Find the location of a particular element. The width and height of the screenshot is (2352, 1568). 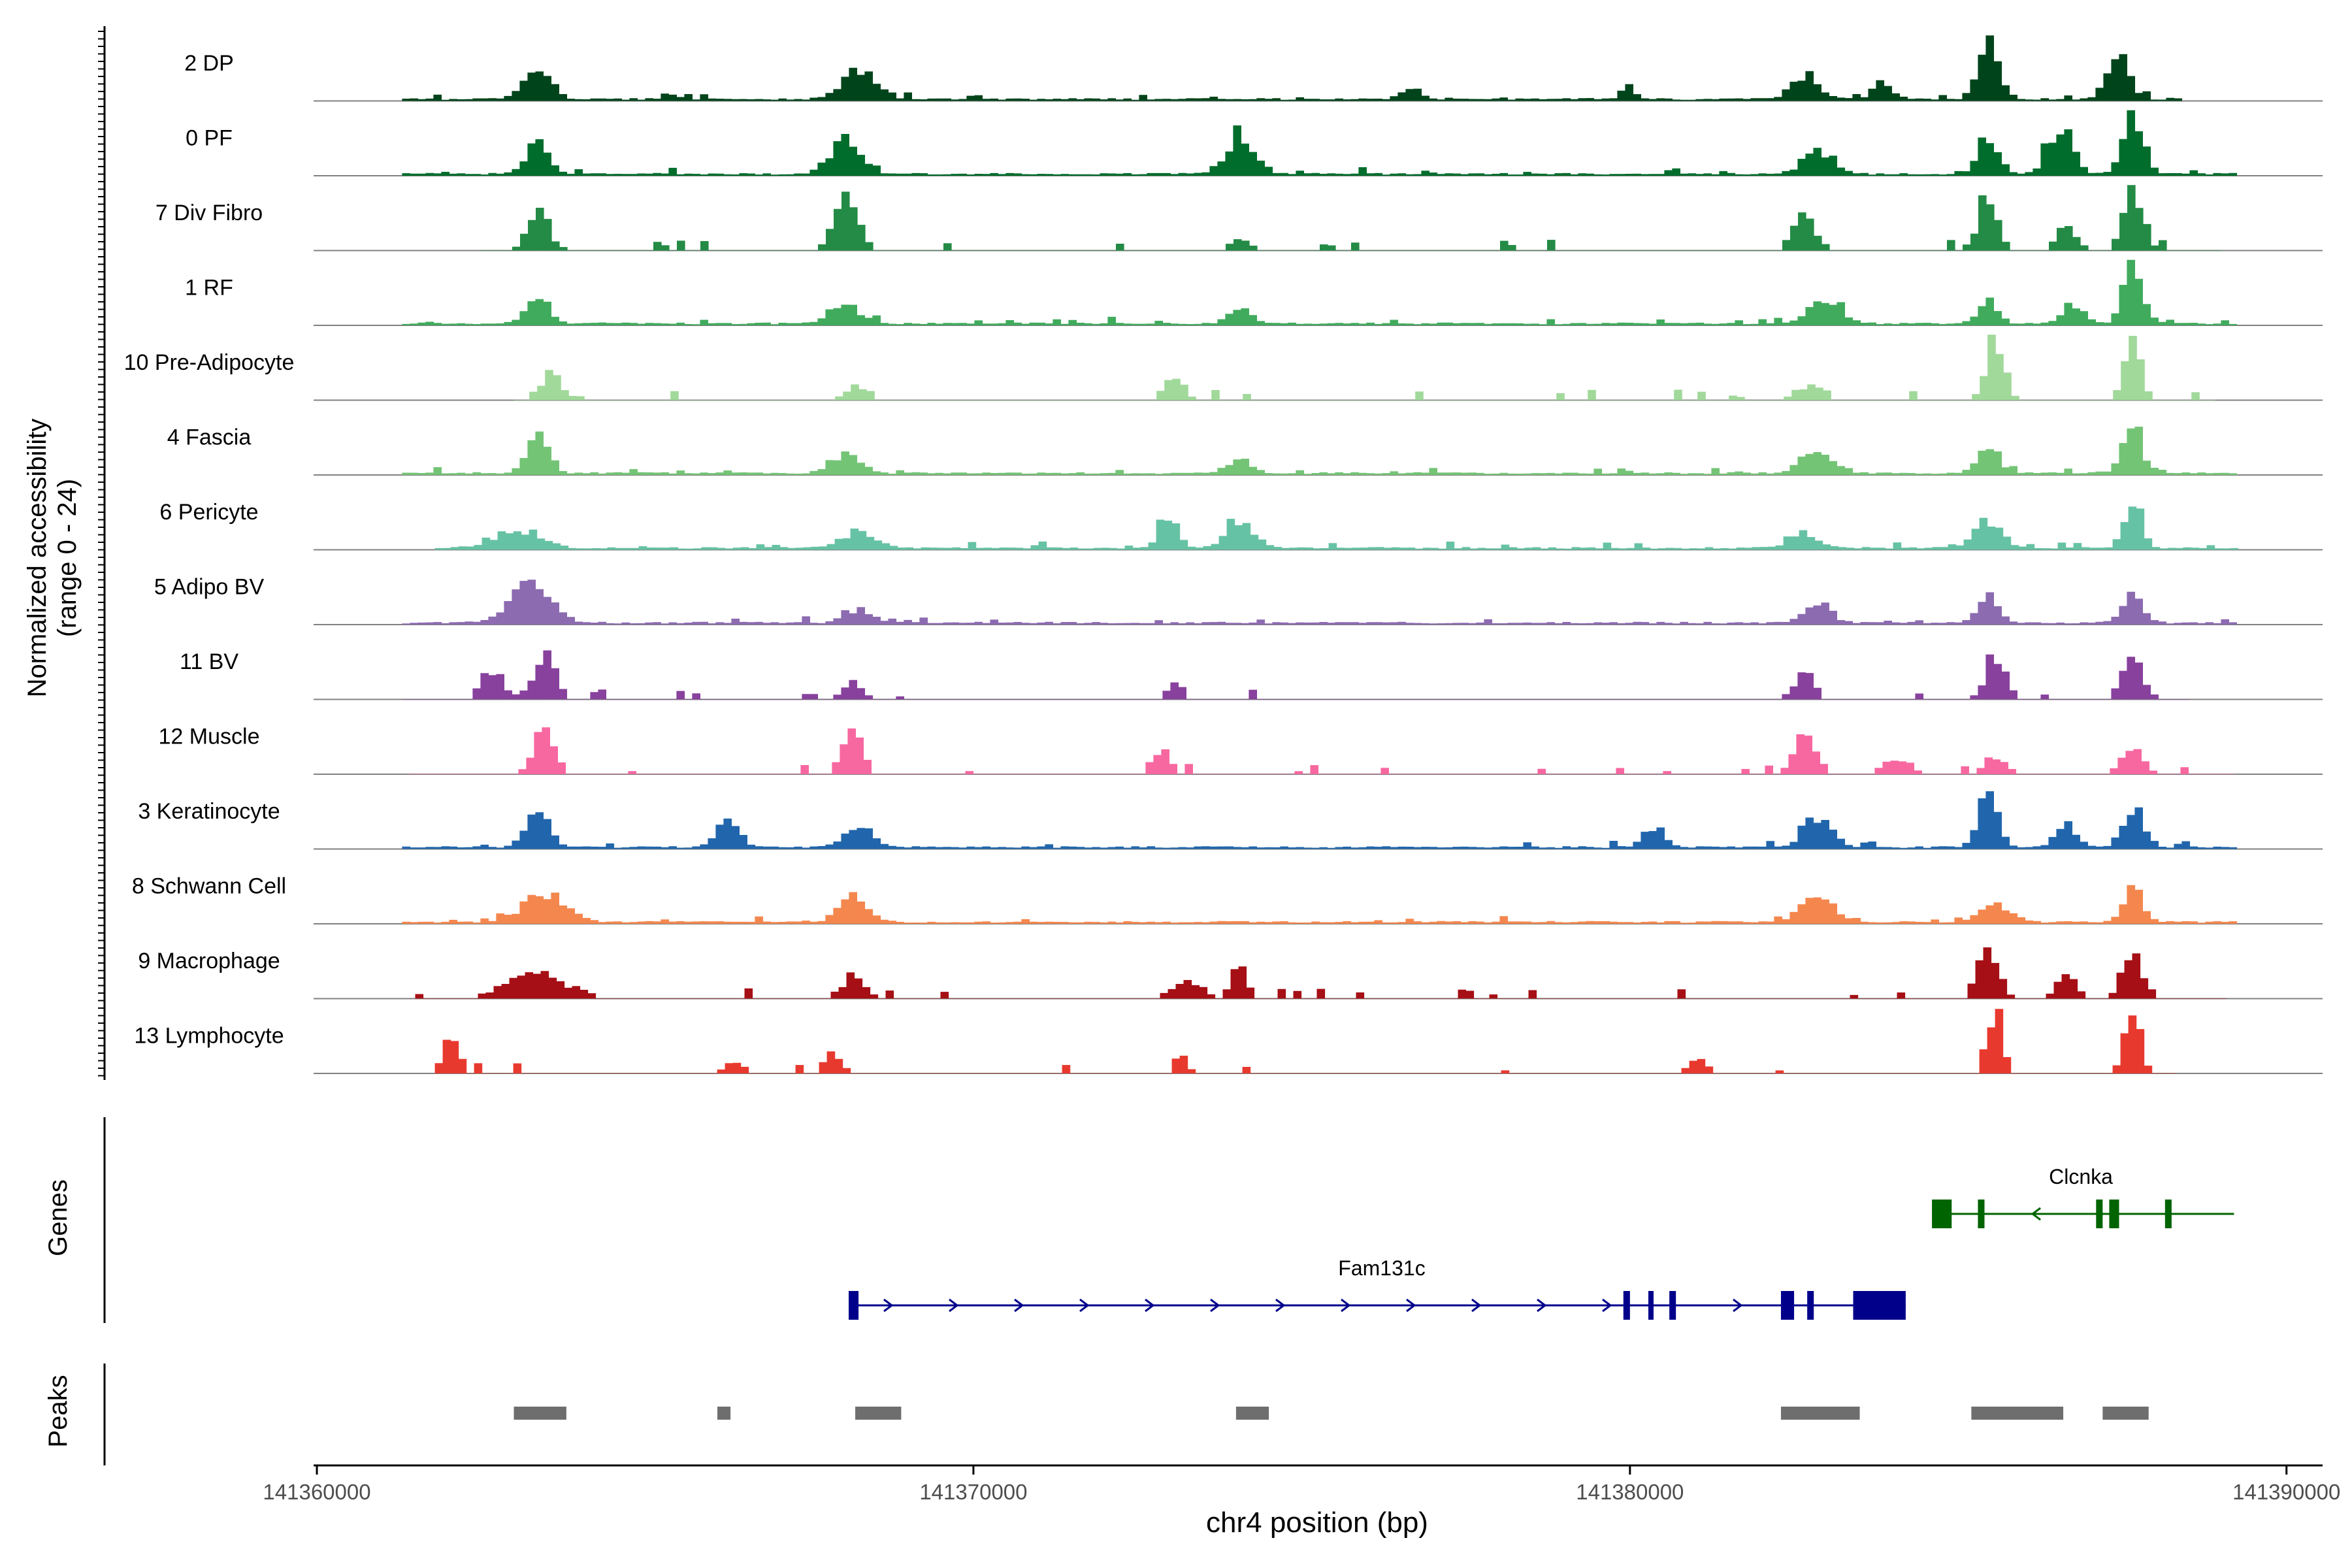

track-label: 13 Lymphocyte is located at coordinates (209, 1036).